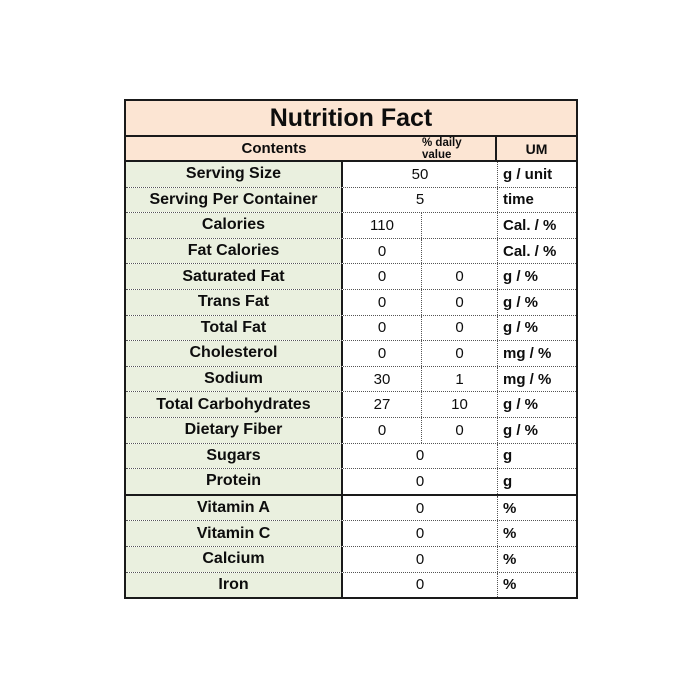  What do you see at coordinates (459, 149) in the screenshot?
I see `header-daily-value: % daily value` at bounding box center [459, 149].